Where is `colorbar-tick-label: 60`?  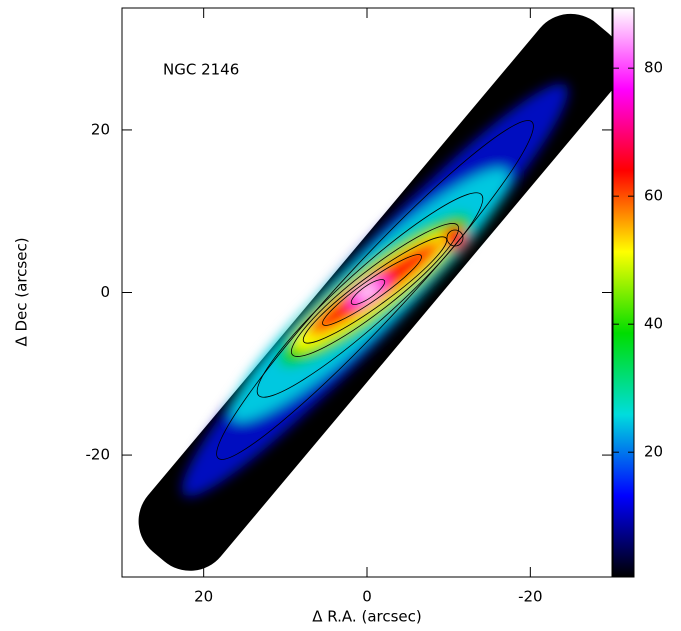 colorbar-tick-label: 60 is located at coordinates (653, 196).